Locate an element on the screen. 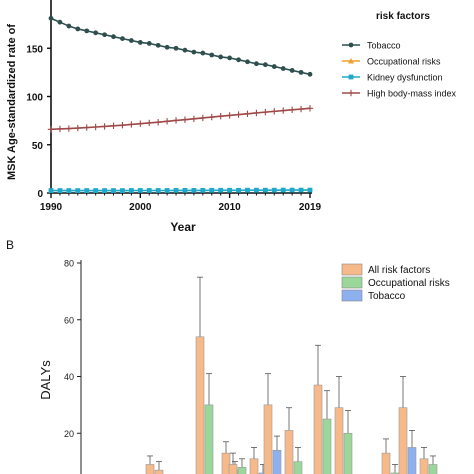 The image size is (474, 474). panel-a-y-tick-label: 50 is located at coordinates (38, 146).